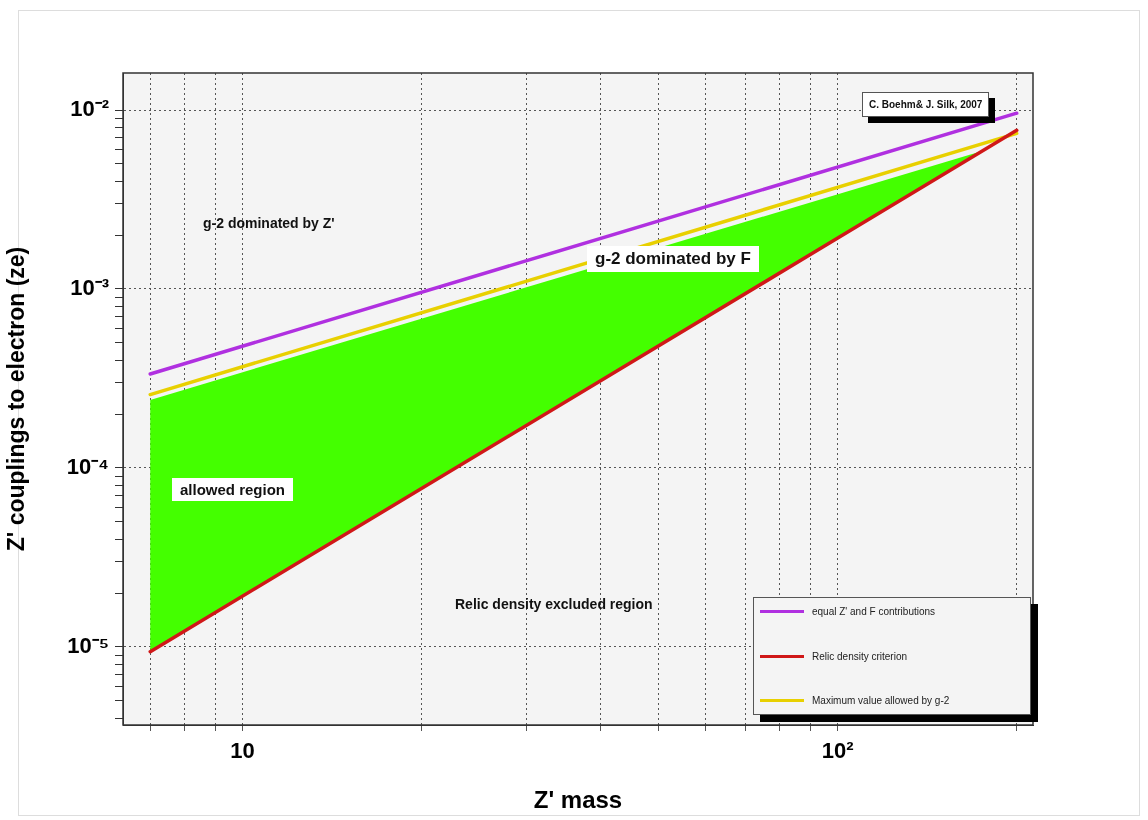  Describe the element at coordinates (874, 611) in the screenshot. I see `legend-label: equal Z' and F contributions` at that location.